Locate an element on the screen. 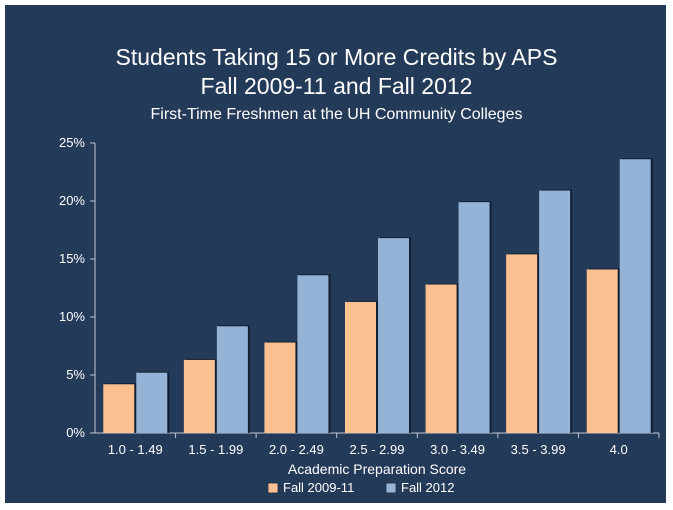 This screenshot has width=673, height=510. x-tick-label: 3.0 - 3.49 is located at coordinates (457, 449).